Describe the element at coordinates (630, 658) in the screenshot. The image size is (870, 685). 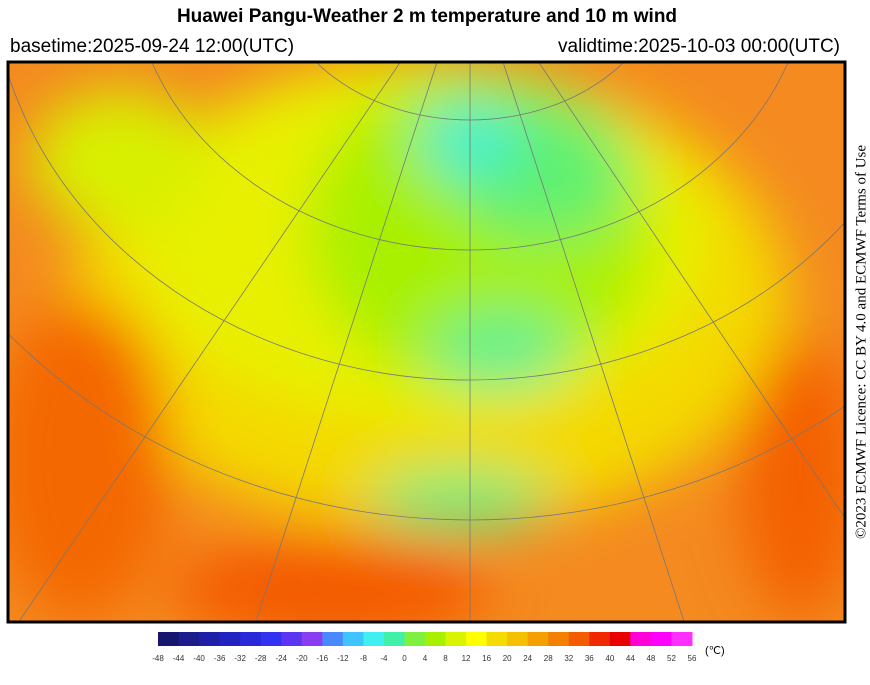
I see `colorbar-tick-label: 44` at that location.